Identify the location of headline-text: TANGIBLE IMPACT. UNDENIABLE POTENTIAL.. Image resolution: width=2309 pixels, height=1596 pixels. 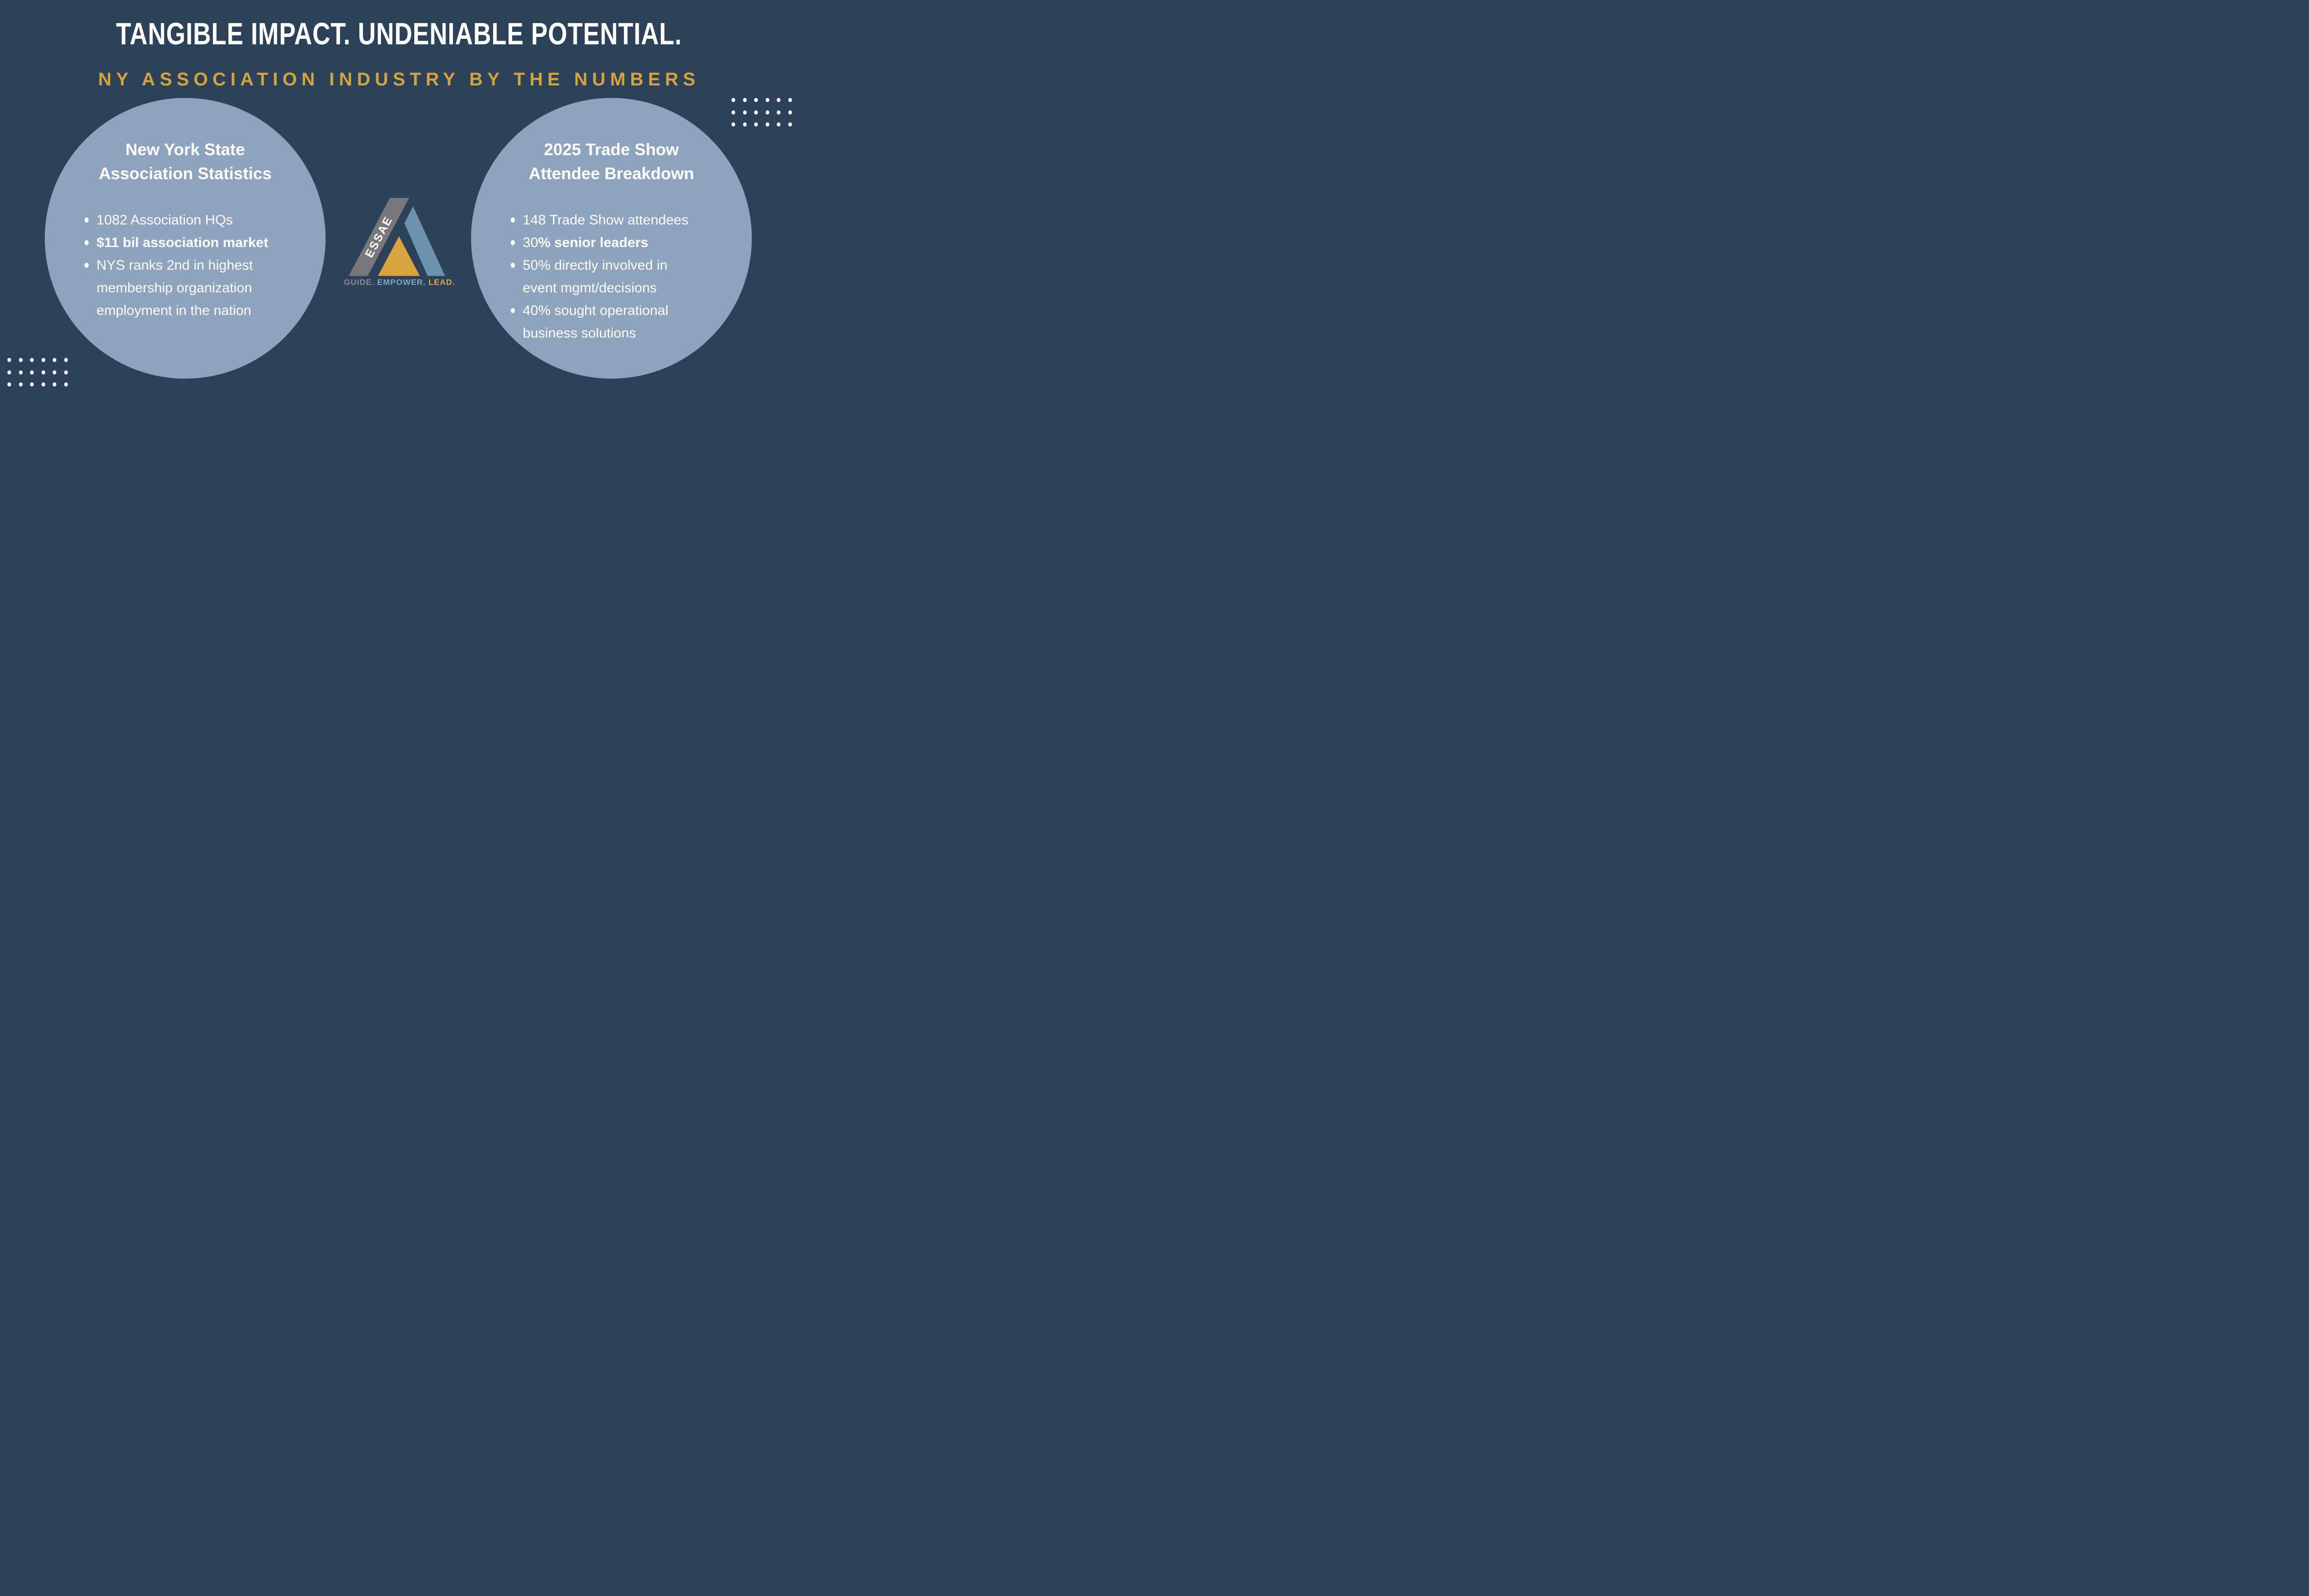
(399, 34).